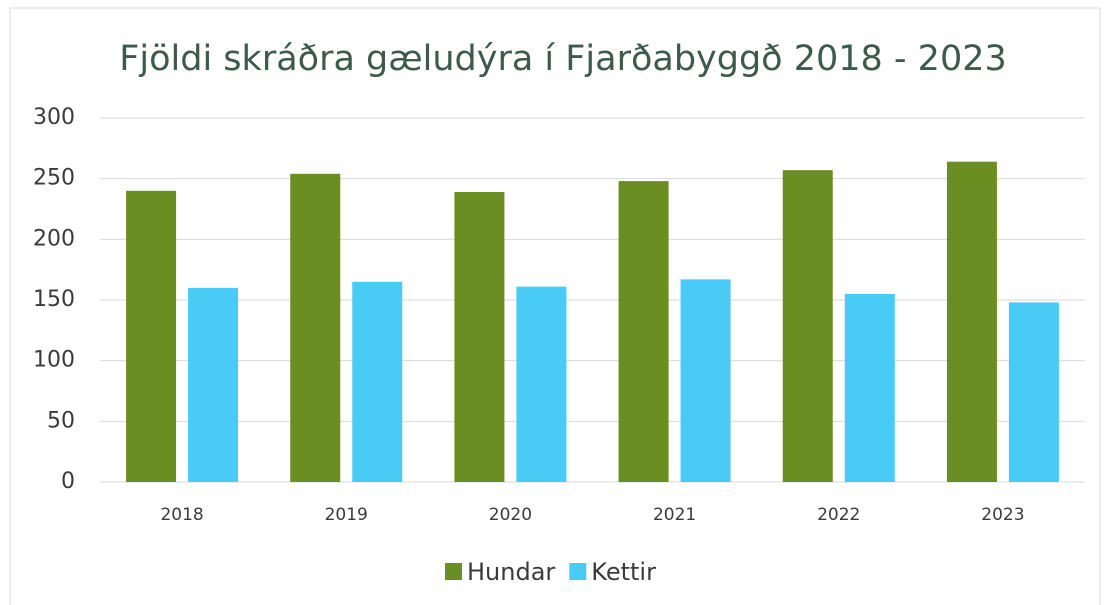 This screenshot has height=605, width=1105. What do you see at coordinates (1002, 515) in the screenshot?
I see `x-tick-label: 2023` at bounding box center [1002, 515].